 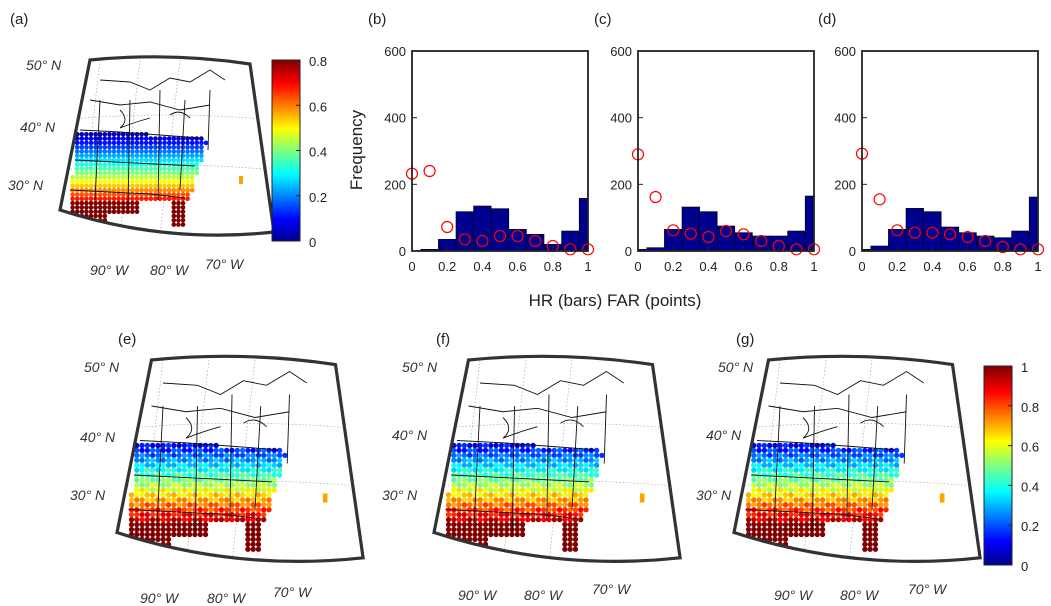 What do you see at coordinates (482, 266) in the screenshot?
I see `x-tick-label: 0.4` at bounding box center [482, 266].